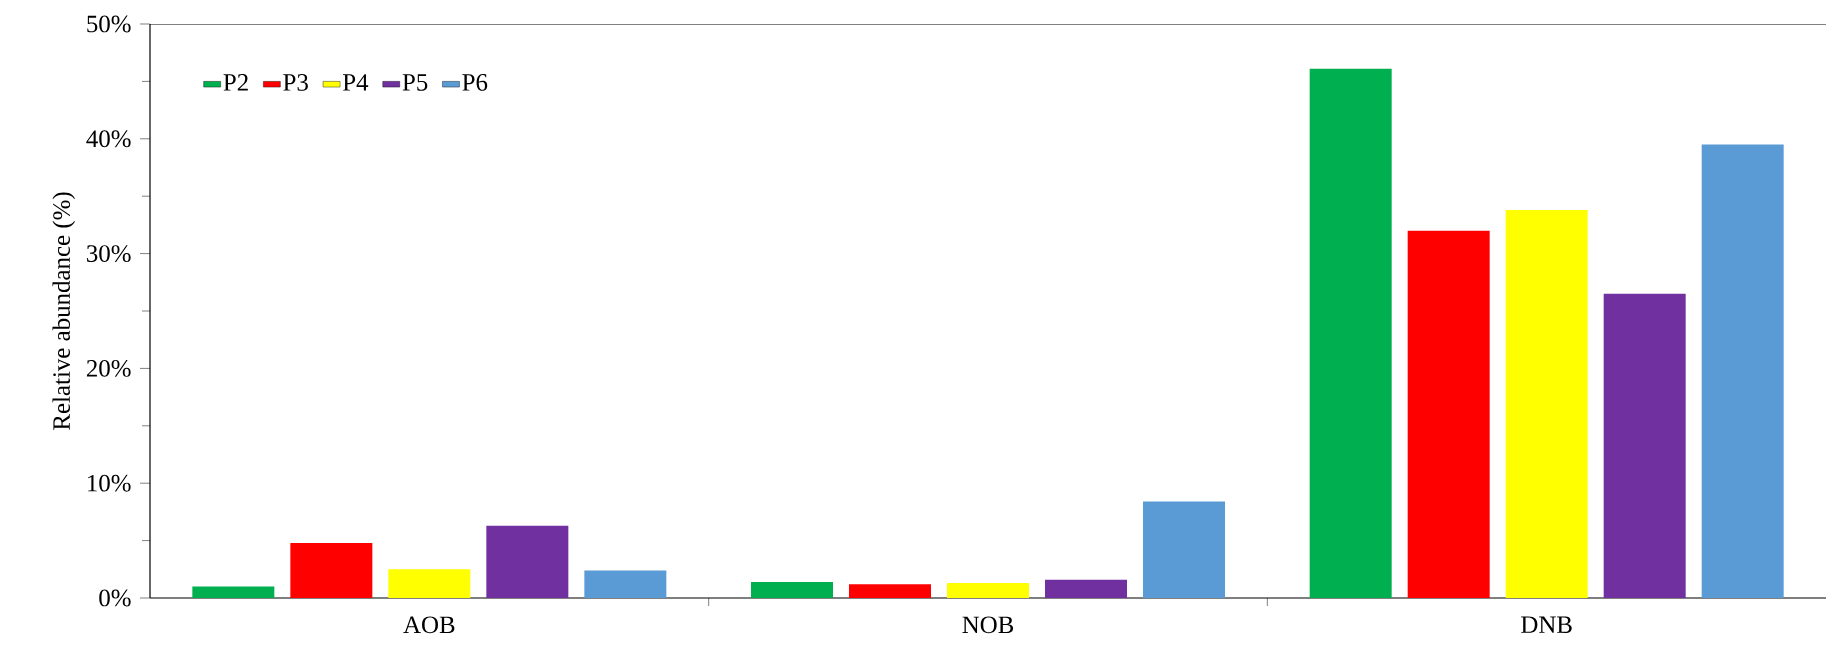  I want to click on legend-label: P6, so click(475, 82).